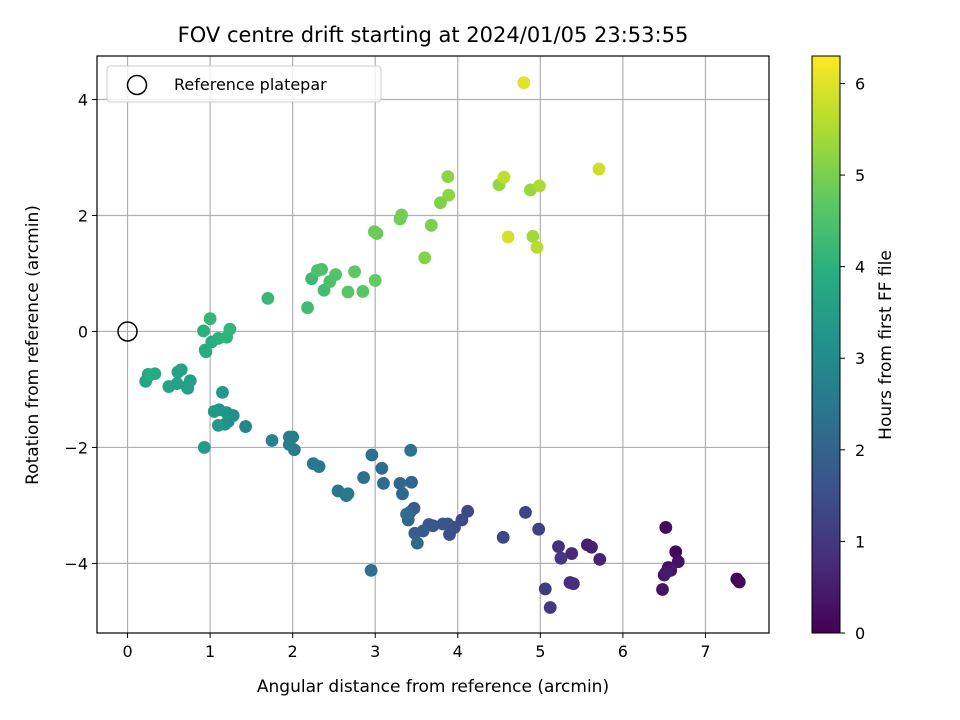  Describe the element at coordinates (127, 331) in the screenshot. I see `reference-platepar-marker` at that location.